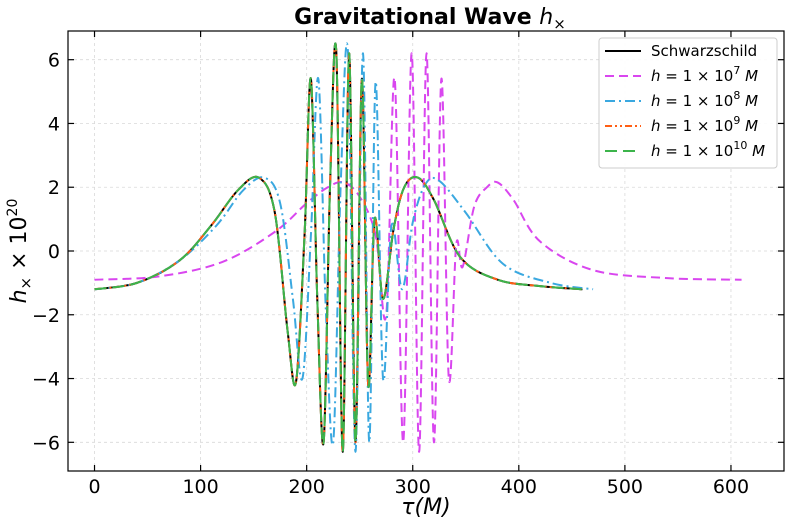  Describe the element at coordinates (46, 380) in the screenshot. I see `y-tick-label: −4` at that location.